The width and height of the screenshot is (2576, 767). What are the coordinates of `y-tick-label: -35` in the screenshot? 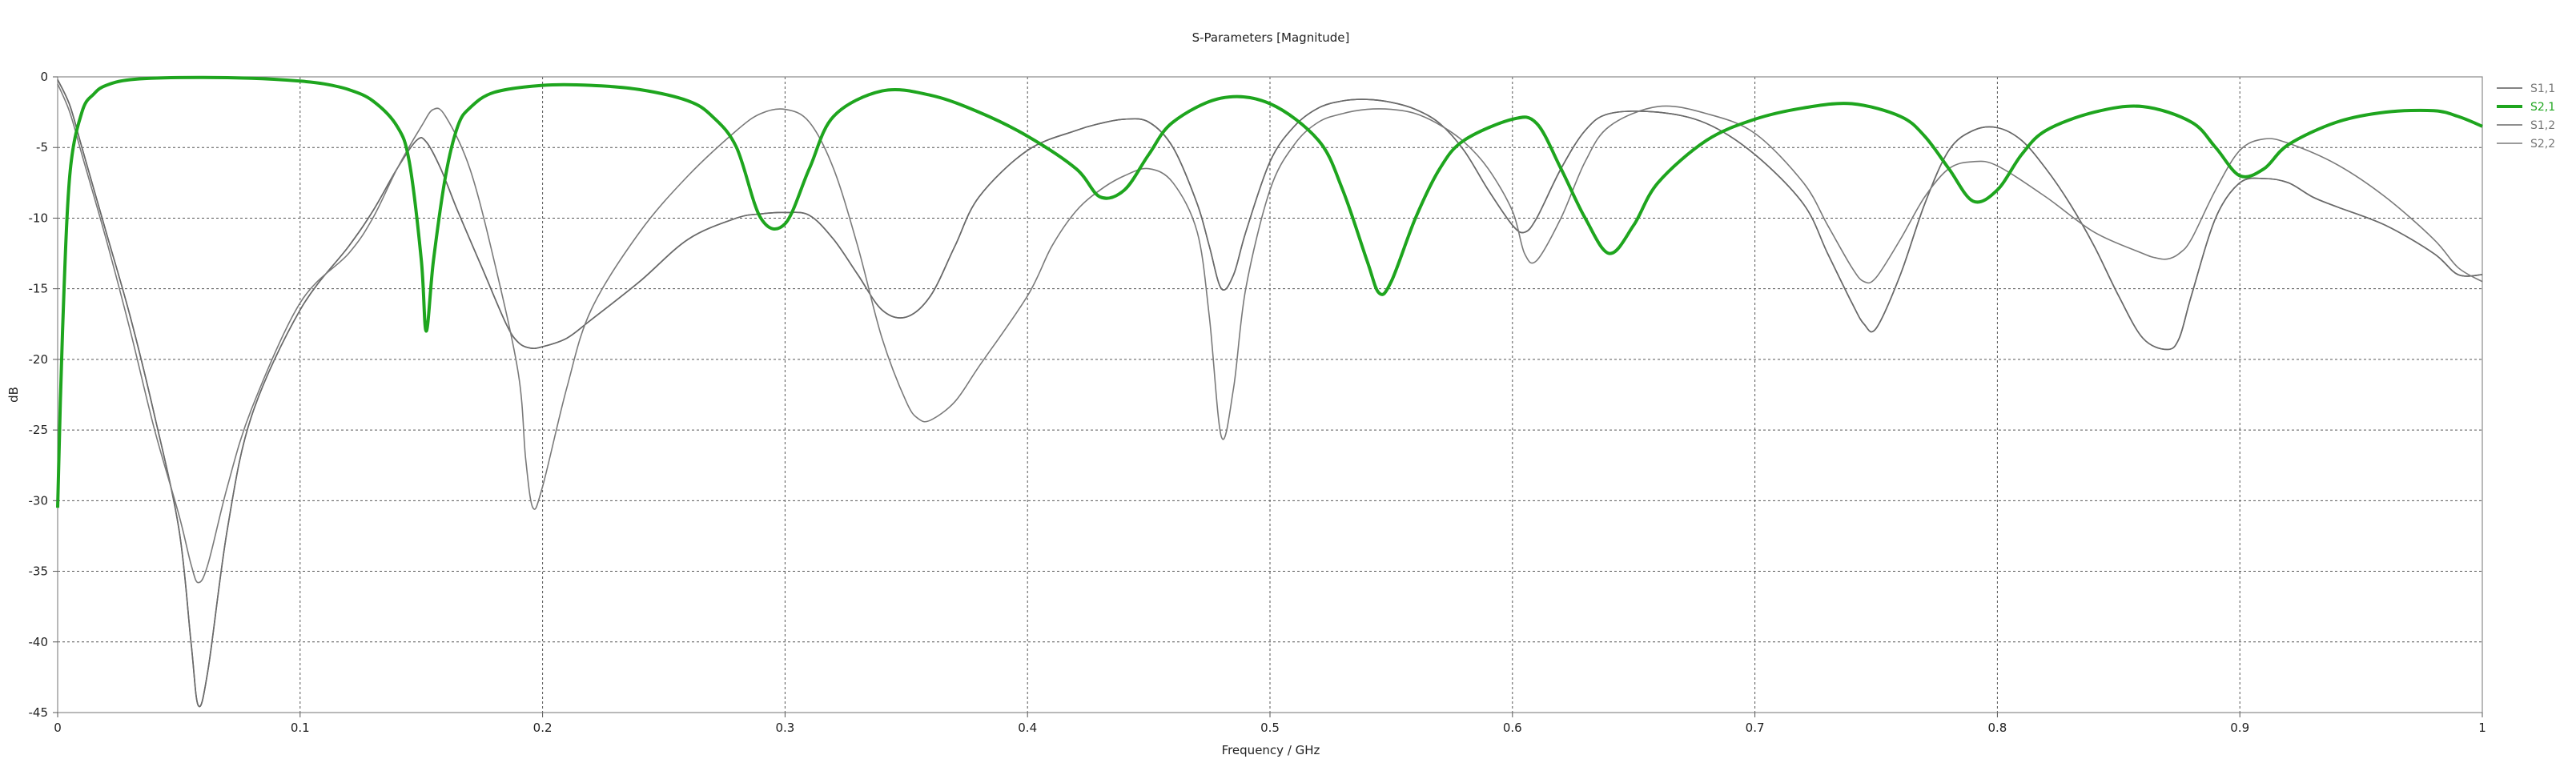 It's located at (39, 572).